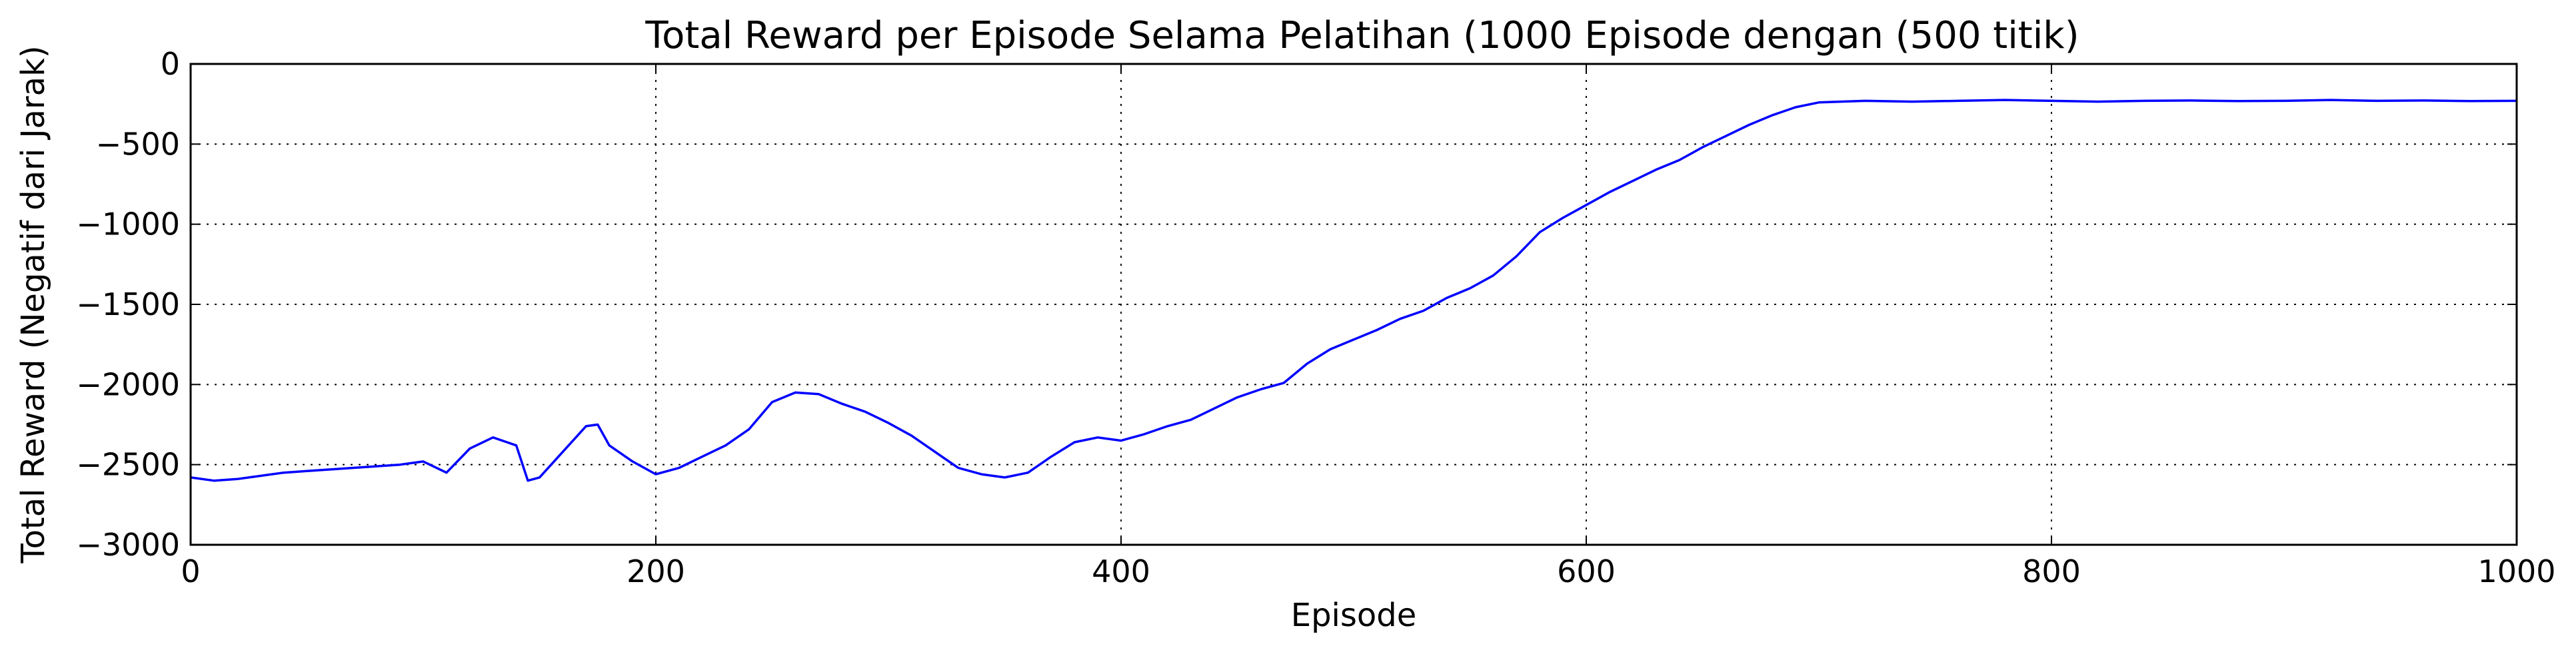 This screenshot has height=656, width=2576. What do you see at coordinates (2516, 571) in the screenshot?
I see `x-tick-label: 1000` at bounding box center [2516, 571].